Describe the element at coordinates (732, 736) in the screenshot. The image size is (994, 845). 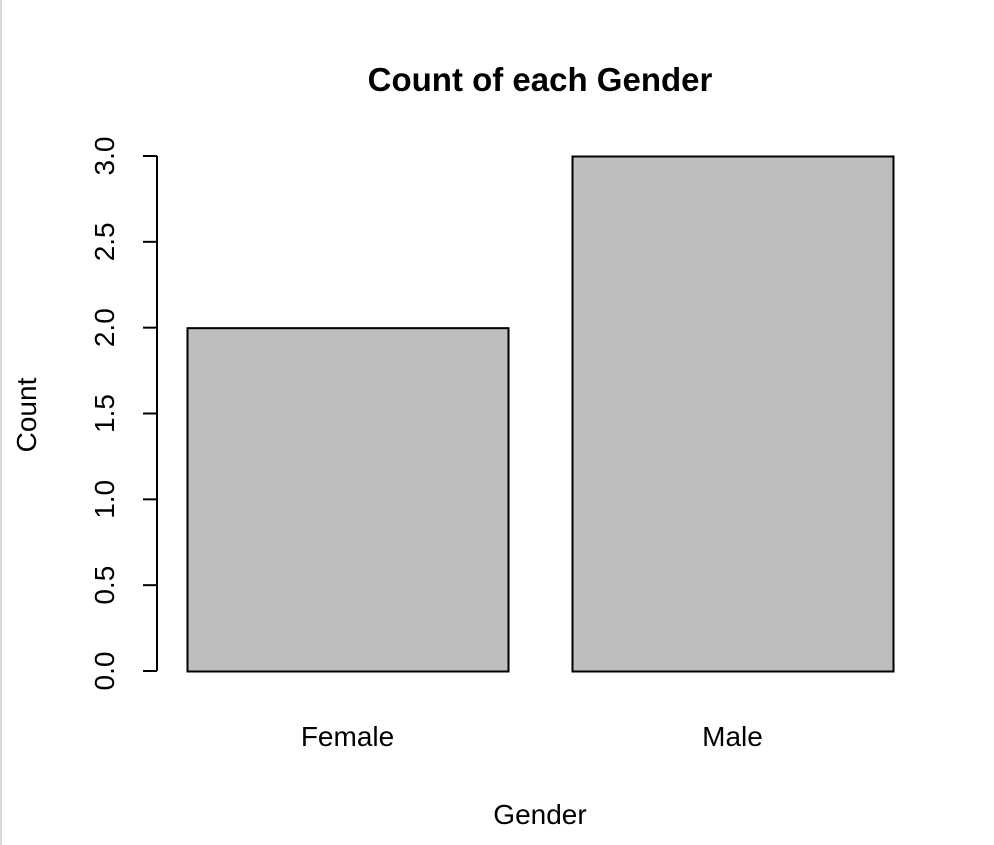
I see `x-tick-label: Male` at that location.